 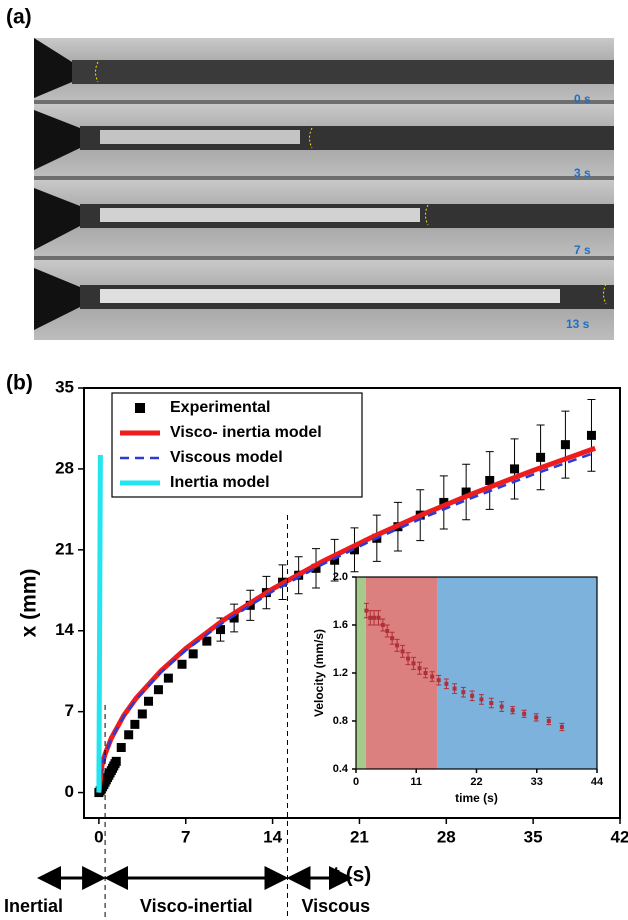 What do you see at coordinates (537, 782) in the screenshot?
I see `x-tick-label: 33` at bounding box center [537, 782].